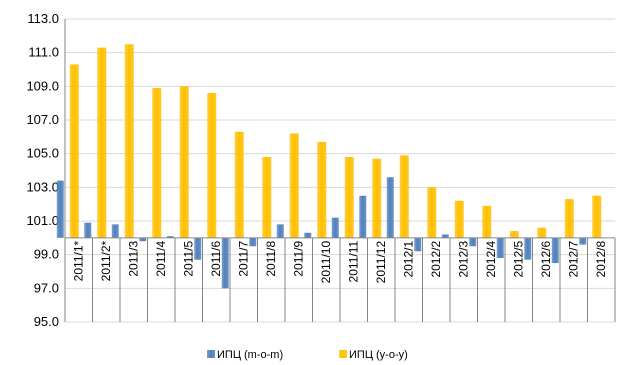 This screenshot has width=619, height=365. Describe the element at coordinates (216, 259) in the screenshot. I see `x-tick-label: 2011/6` at that location.